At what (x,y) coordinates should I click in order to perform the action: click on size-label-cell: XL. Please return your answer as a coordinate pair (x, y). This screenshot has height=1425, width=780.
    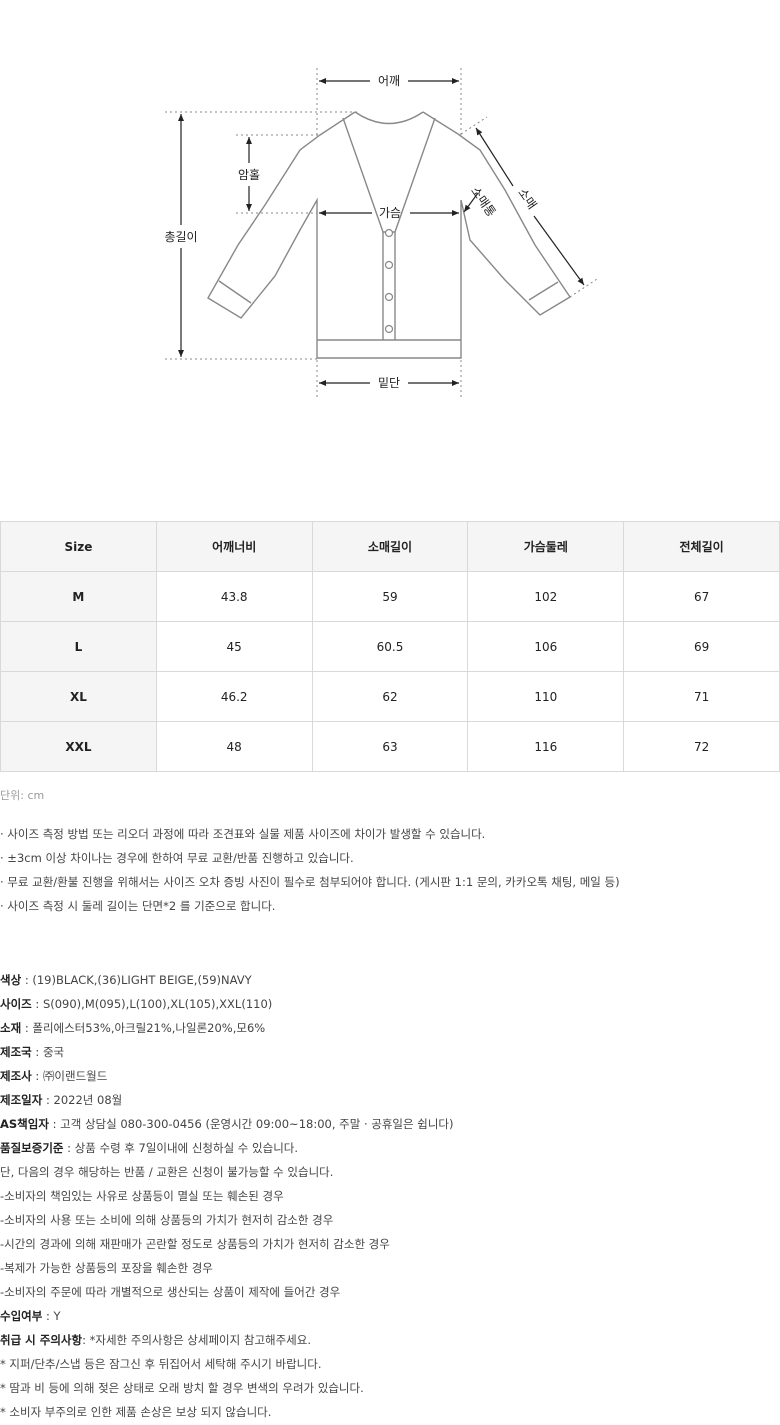
    Looking at the image, I should click on (78, 696).